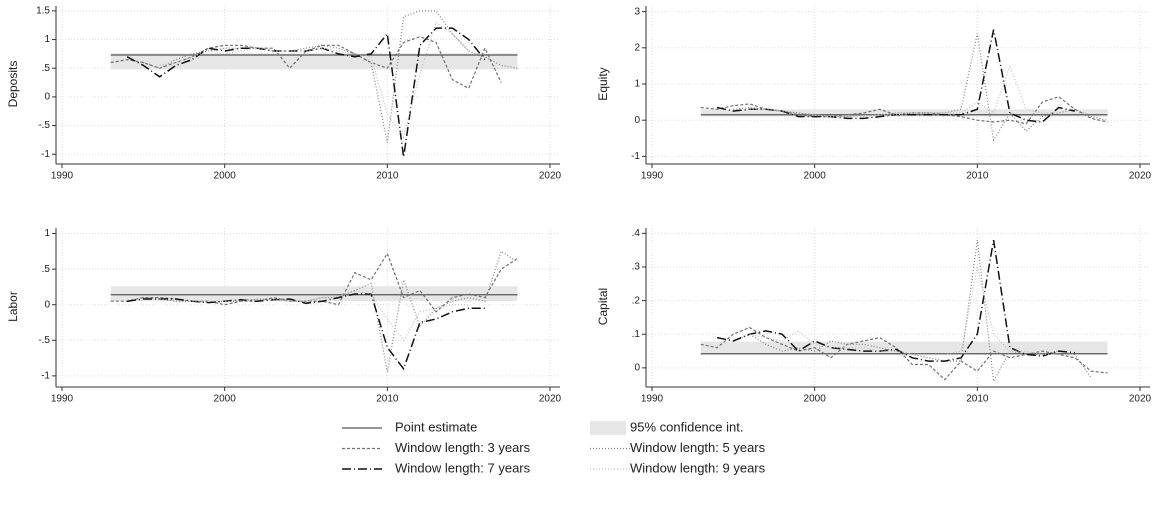 The width and height of the screenshot is (1158, 512). Describe the element at coordinates (636, 233) in the screenshot. I see `y-tick-label: .4` at that location.